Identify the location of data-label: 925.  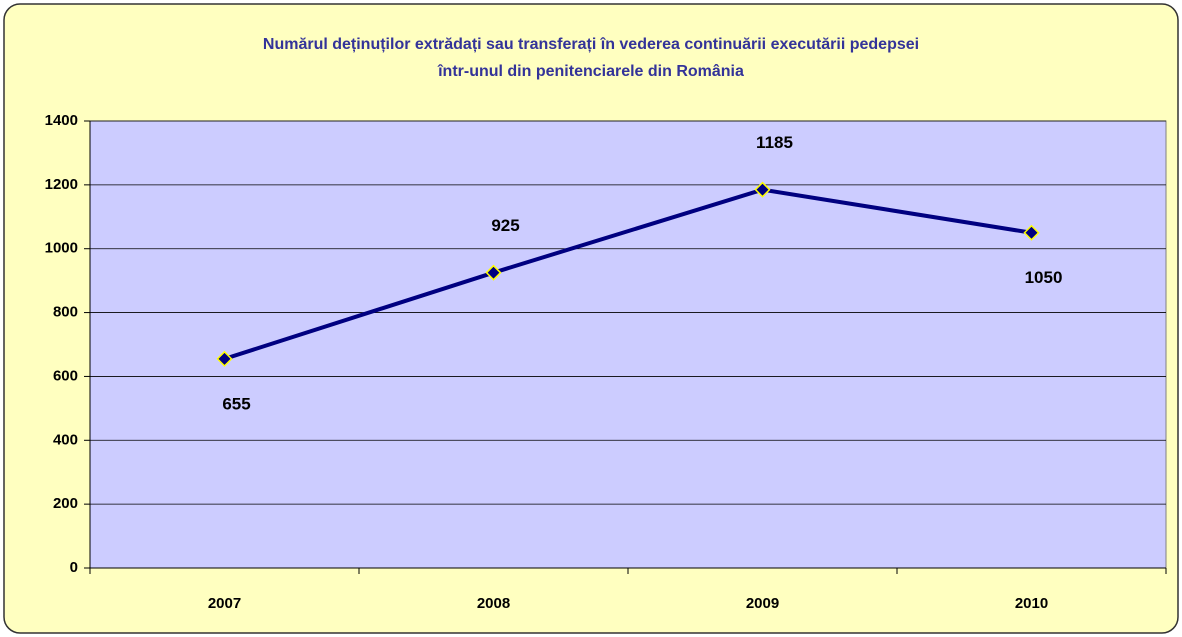
(505, 225).